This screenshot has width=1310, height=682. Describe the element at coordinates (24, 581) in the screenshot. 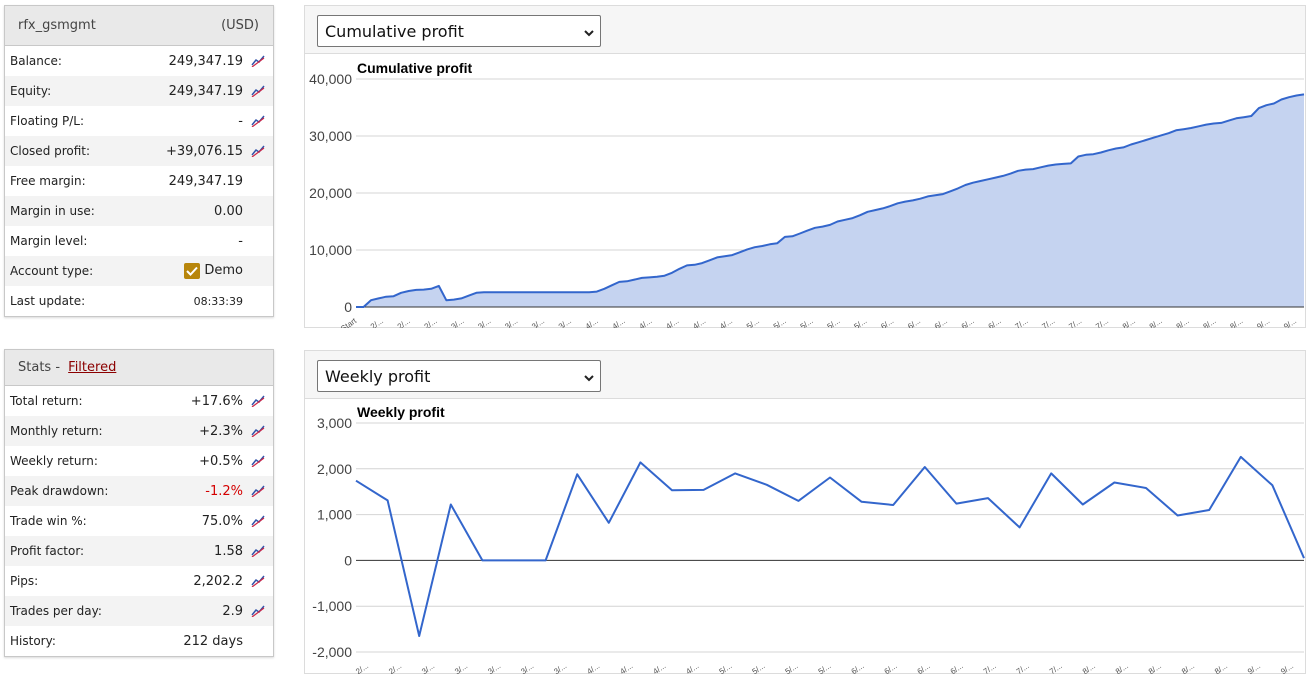

I see `stats-label: Pips:` at that location.